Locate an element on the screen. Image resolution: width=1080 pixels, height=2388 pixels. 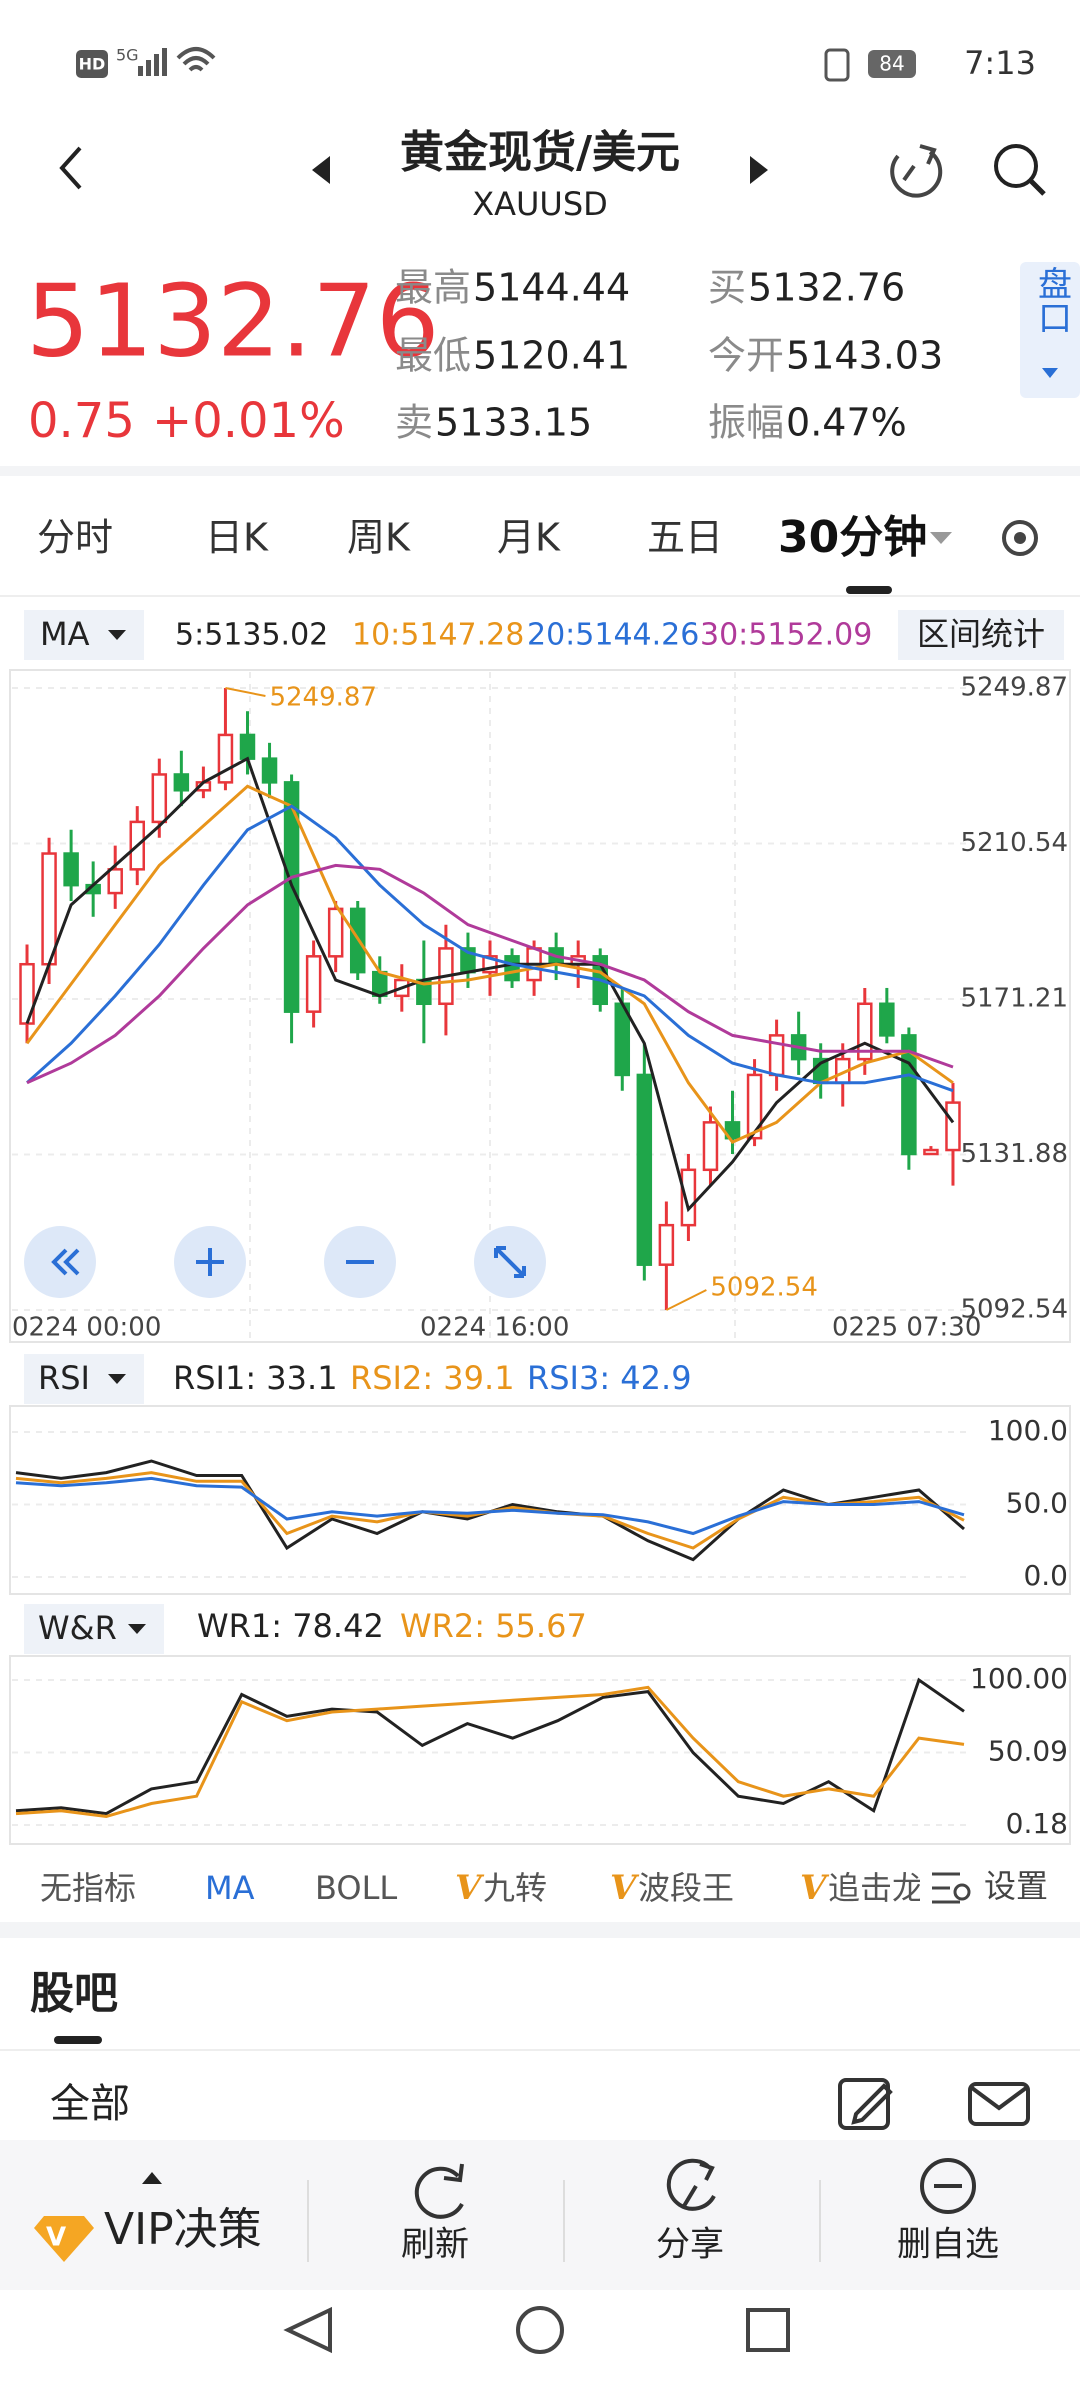
period-tab: 月K is located at coordinates (529, 538).